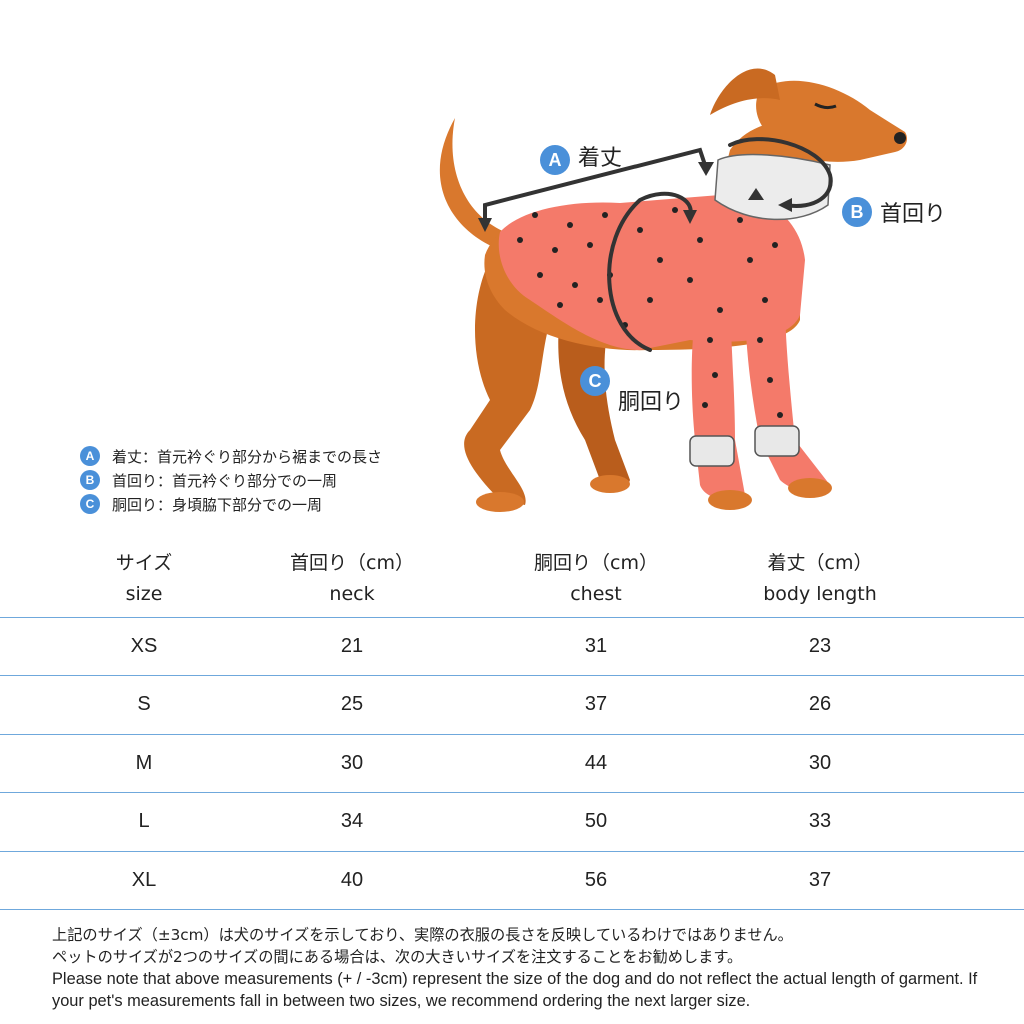 This screenshot has width=1024, height=1024. I want to click on legend-badge-b: B, so click(90, 480).